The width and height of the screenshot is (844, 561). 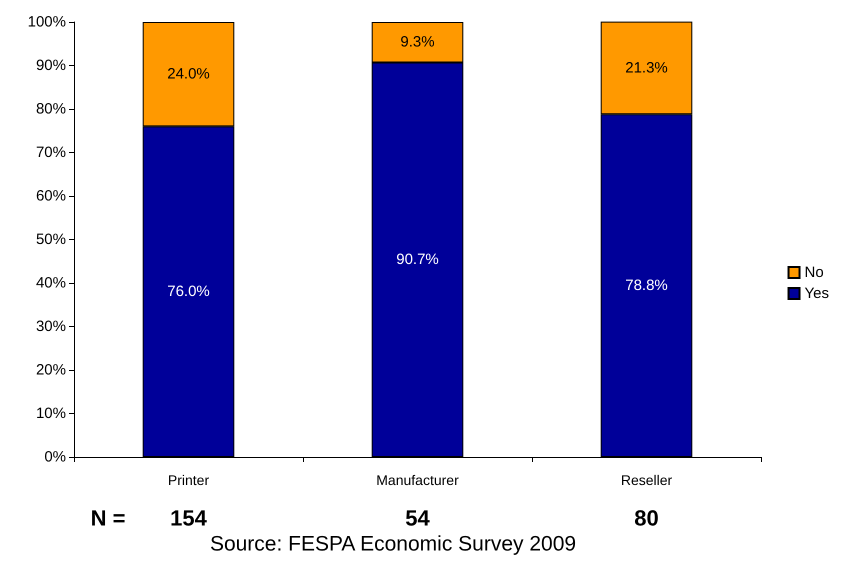 I want to click on data-label: 21.3%, so click(x=646, y=67).